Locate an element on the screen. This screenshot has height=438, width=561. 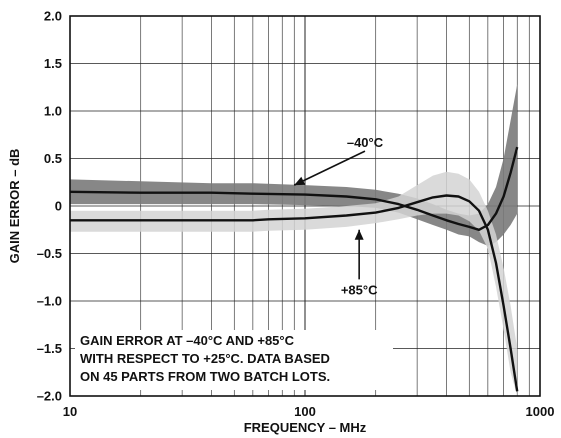
note-line-1: GAIN ERROR AT –40°C AND +85°C is located at coordinates (187, 340).